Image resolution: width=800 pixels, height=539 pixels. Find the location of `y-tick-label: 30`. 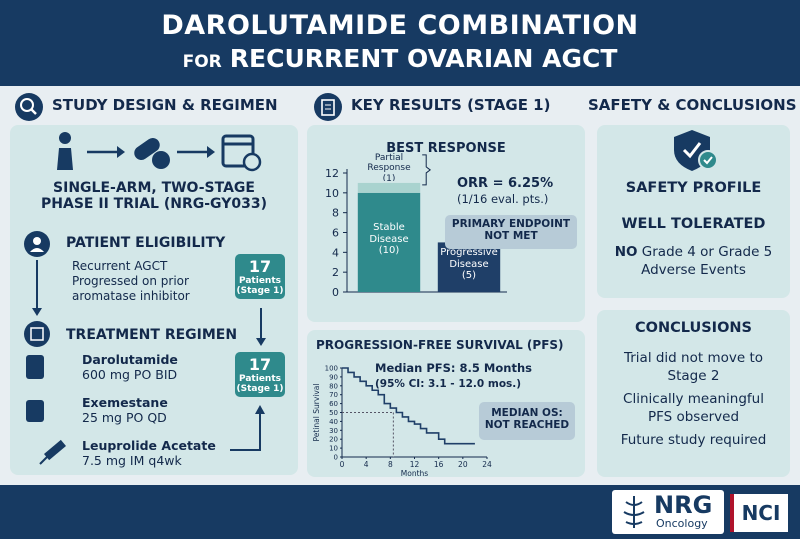

y-tick-label: 30 is located at coordinates (333, 431).